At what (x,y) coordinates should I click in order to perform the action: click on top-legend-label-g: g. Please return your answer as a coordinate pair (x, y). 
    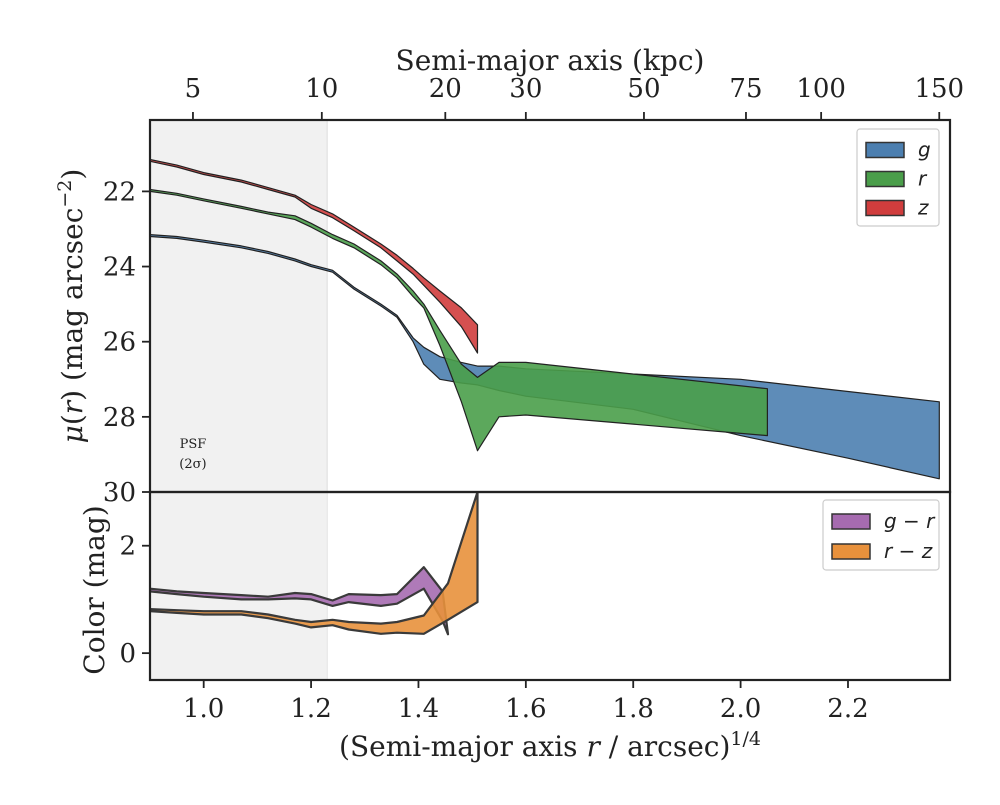
    Looking at the image, I should click on (924, 150).